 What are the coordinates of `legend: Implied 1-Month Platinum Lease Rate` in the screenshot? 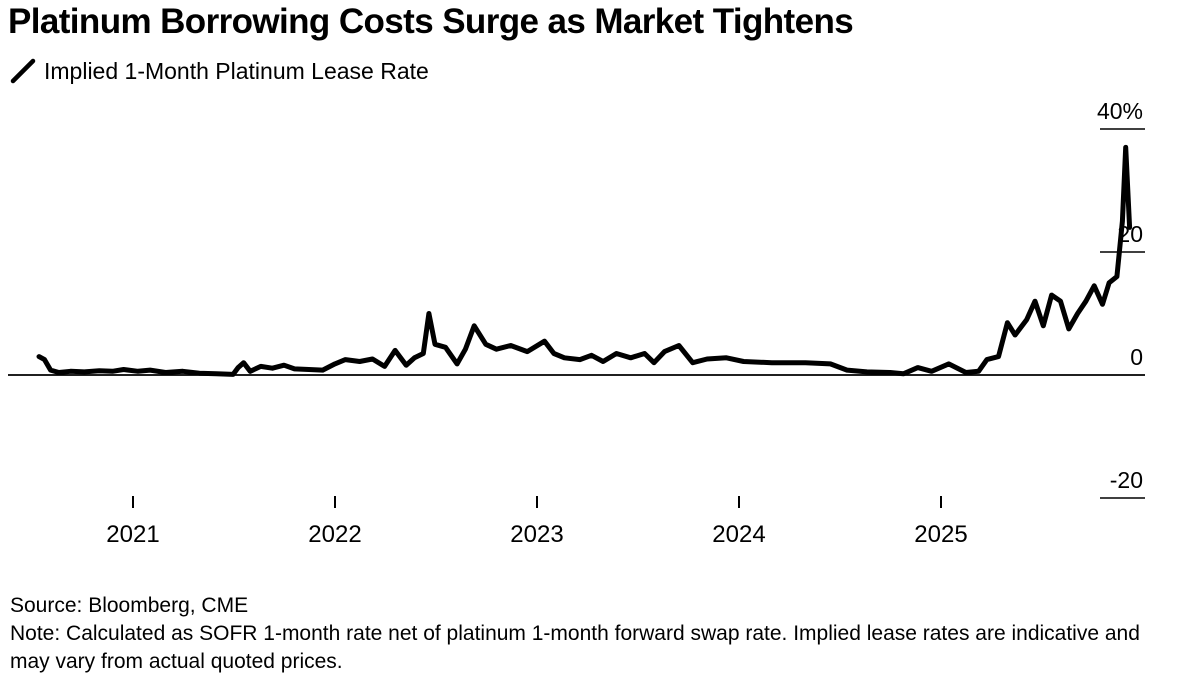 It's located at (219, 71).